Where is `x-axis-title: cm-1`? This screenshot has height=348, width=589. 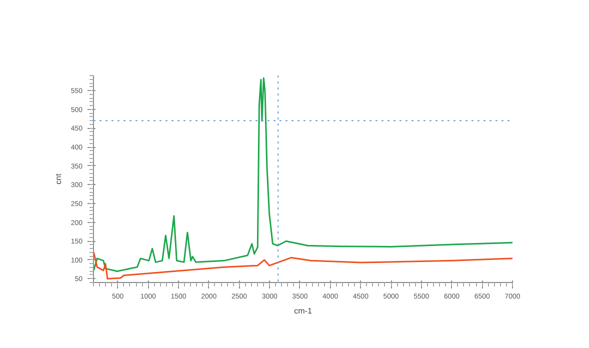
x-axis-title: cm-1 is located at coordinates (303, 311).